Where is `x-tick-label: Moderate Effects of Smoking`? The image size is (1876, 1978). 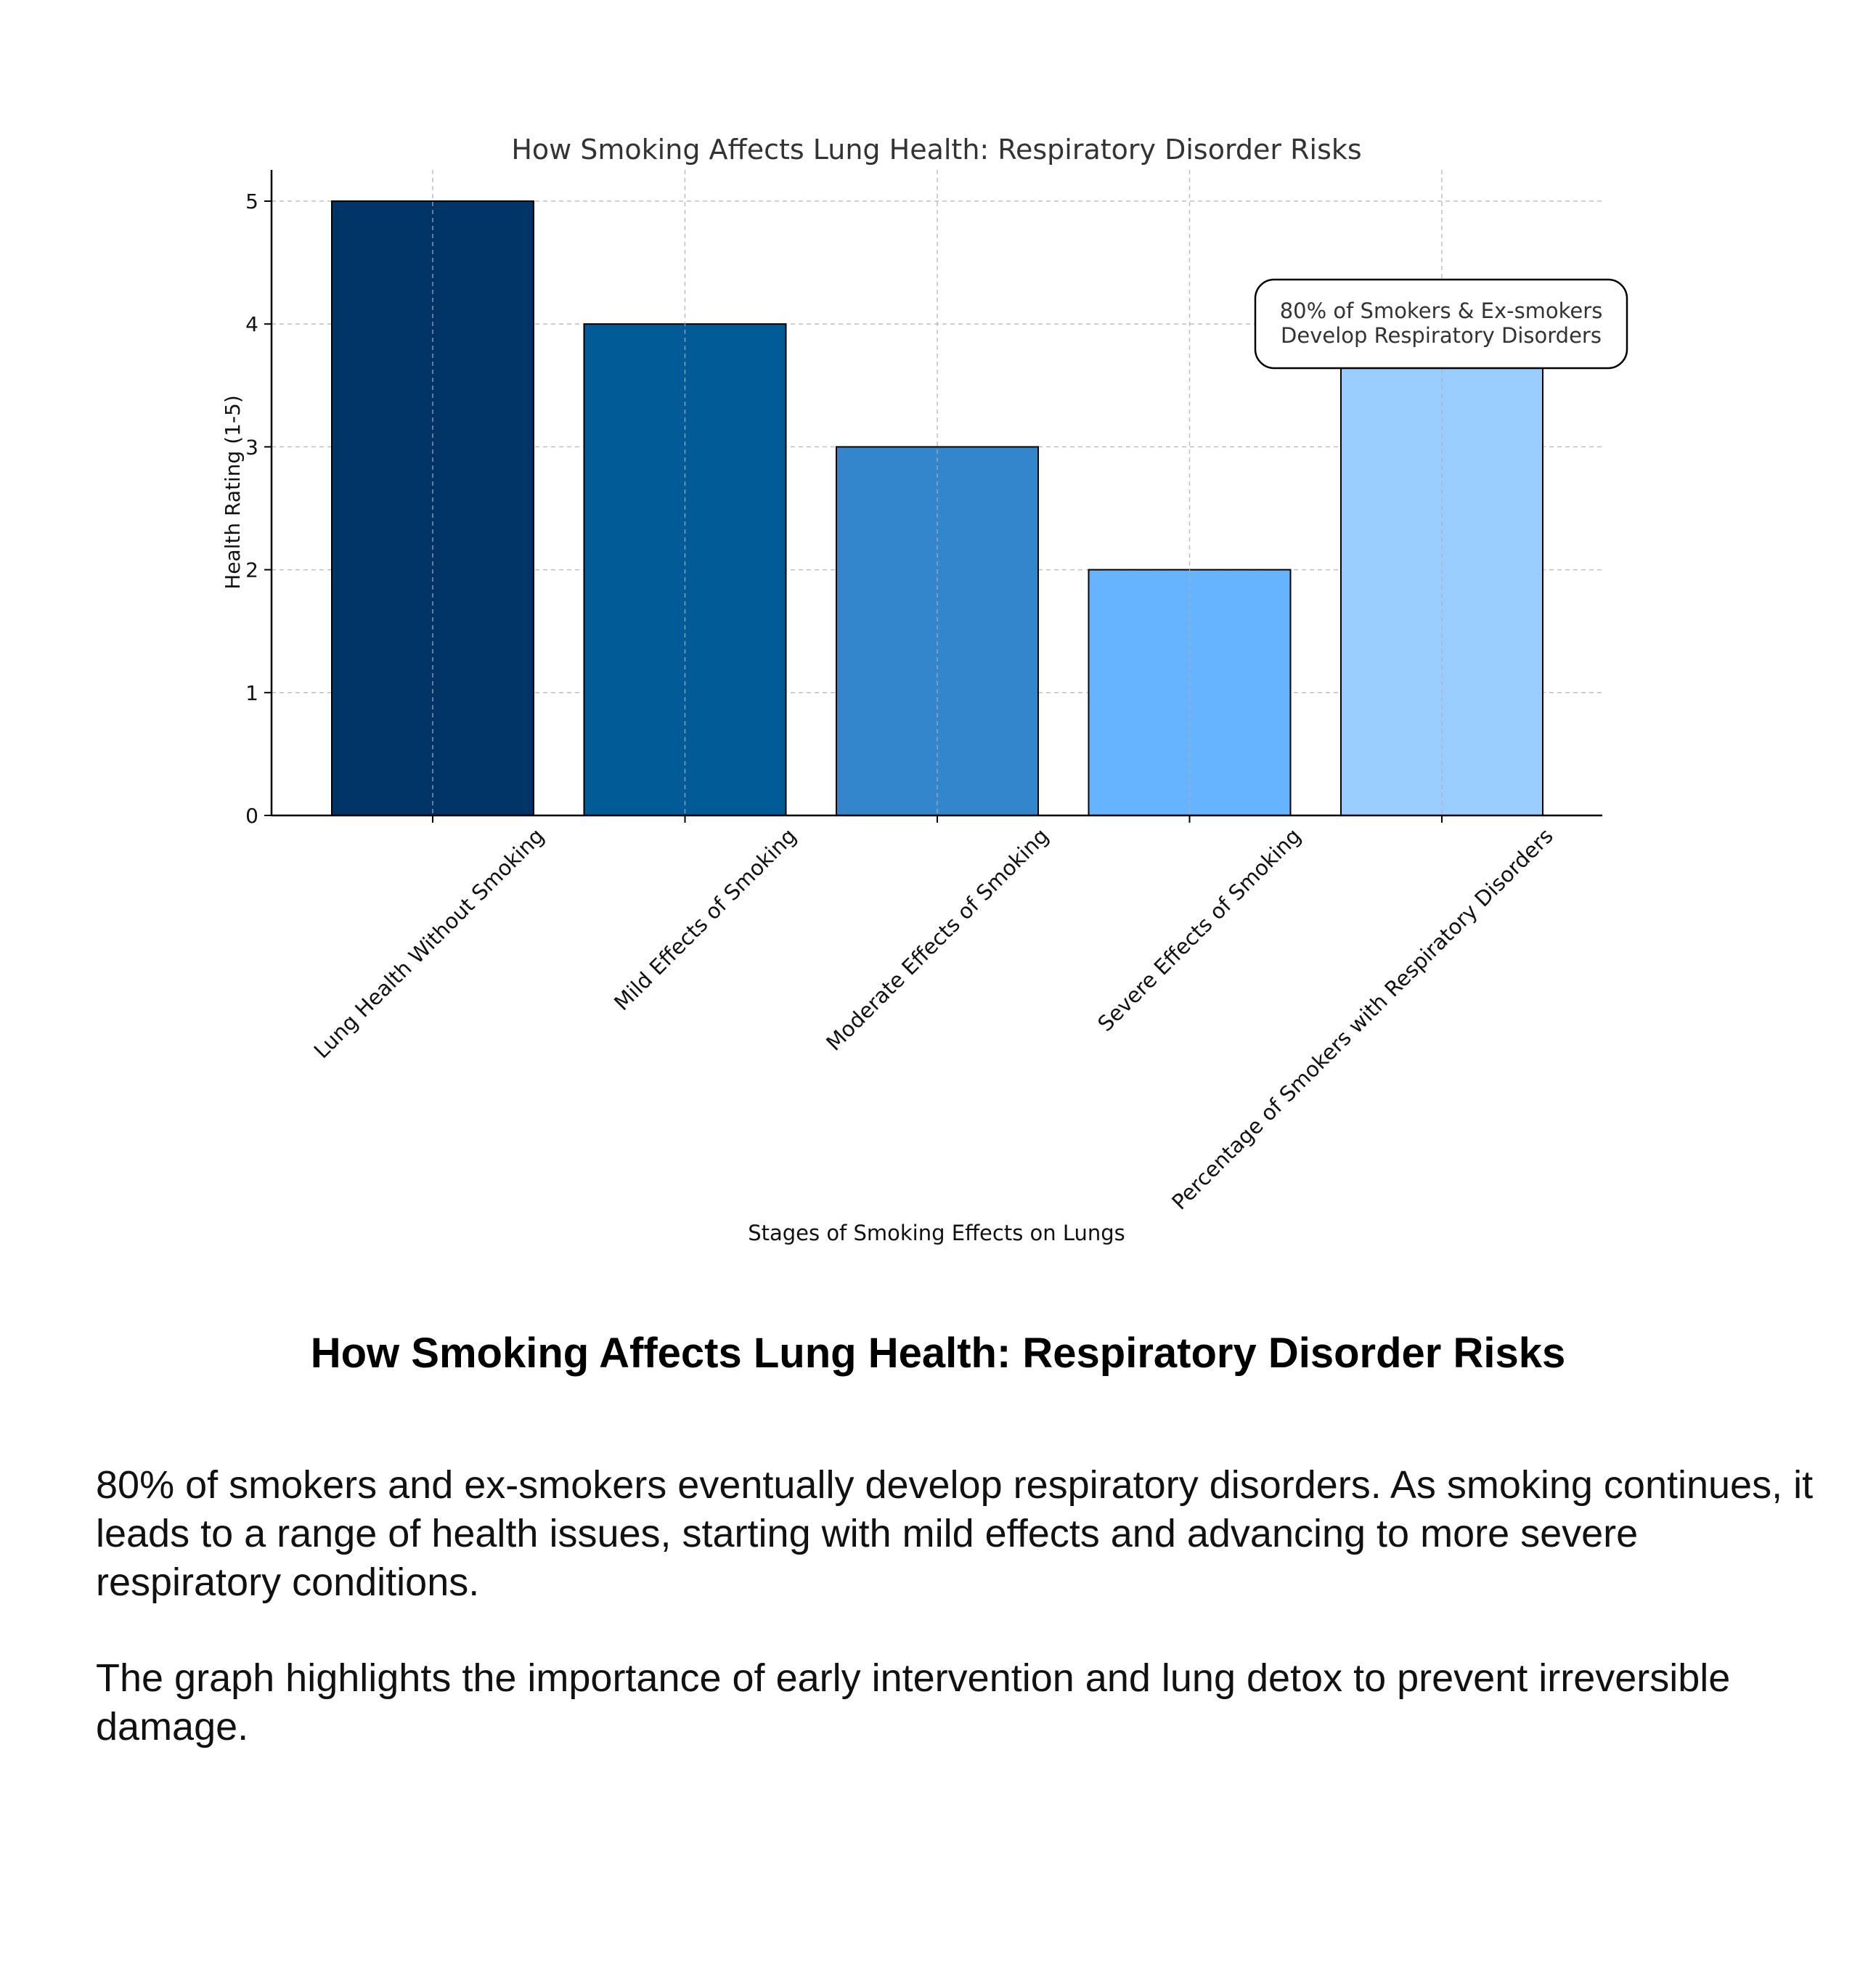
x-tick-label: Moderate Effects of Smoking is located at coordinates (937, 939).